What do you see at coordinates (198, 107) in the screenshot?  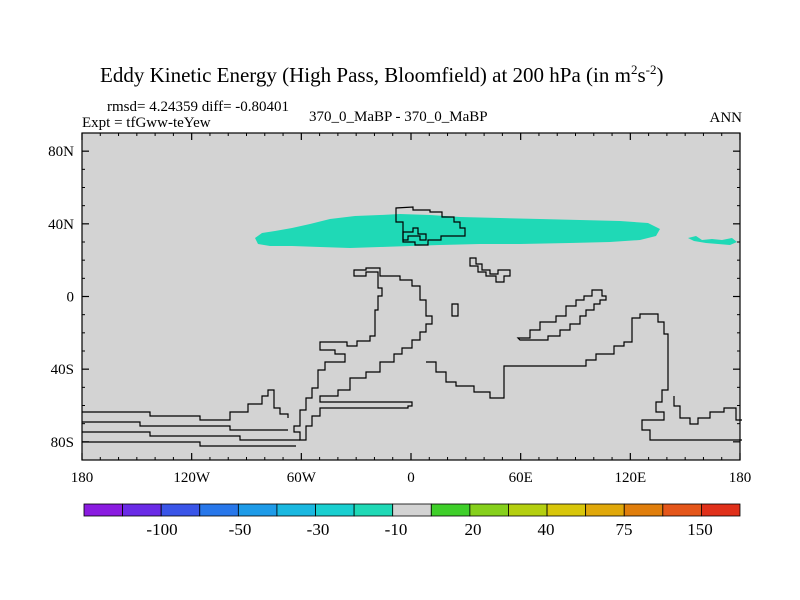 I see `stats-text: rmsd= 4.24359 diff= -0.80401` at bounding box center [198, 107].